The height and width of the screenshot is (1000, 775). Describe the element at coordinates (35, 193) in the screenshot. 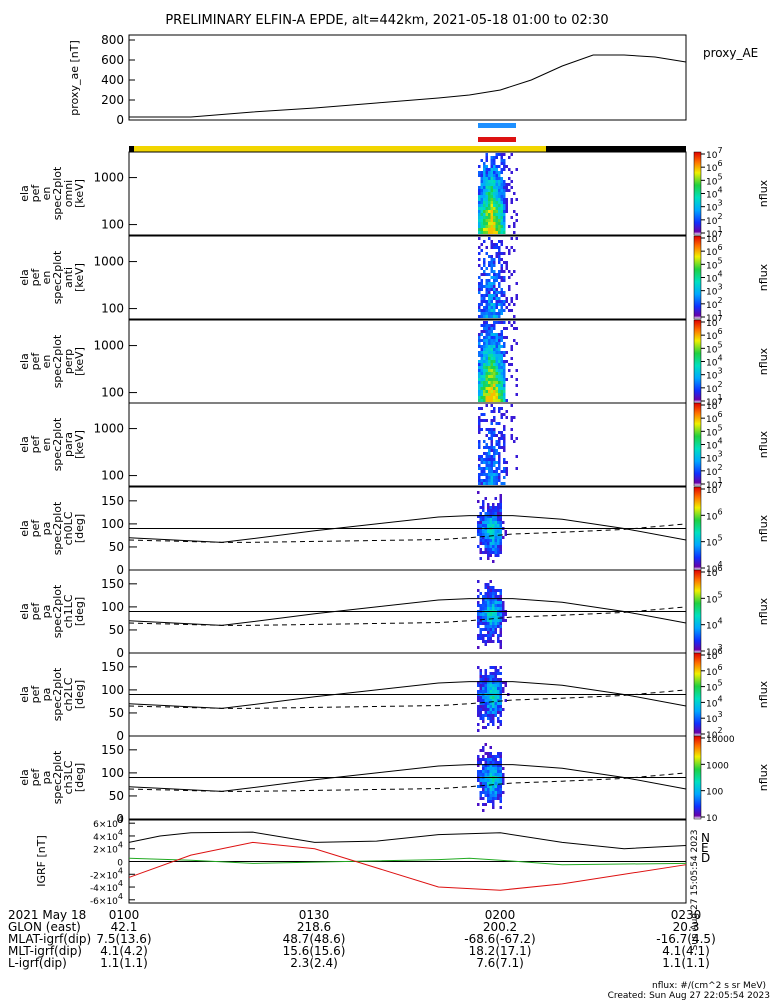

I see `energy-panel-1-ytitle-line: pef` at that location.